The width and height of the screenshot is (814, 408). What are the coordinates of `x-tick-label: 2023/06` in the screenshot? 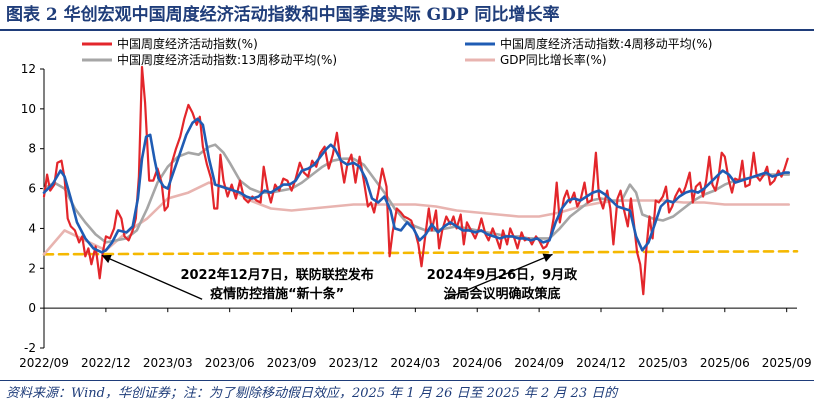 It's located at (230, 363).